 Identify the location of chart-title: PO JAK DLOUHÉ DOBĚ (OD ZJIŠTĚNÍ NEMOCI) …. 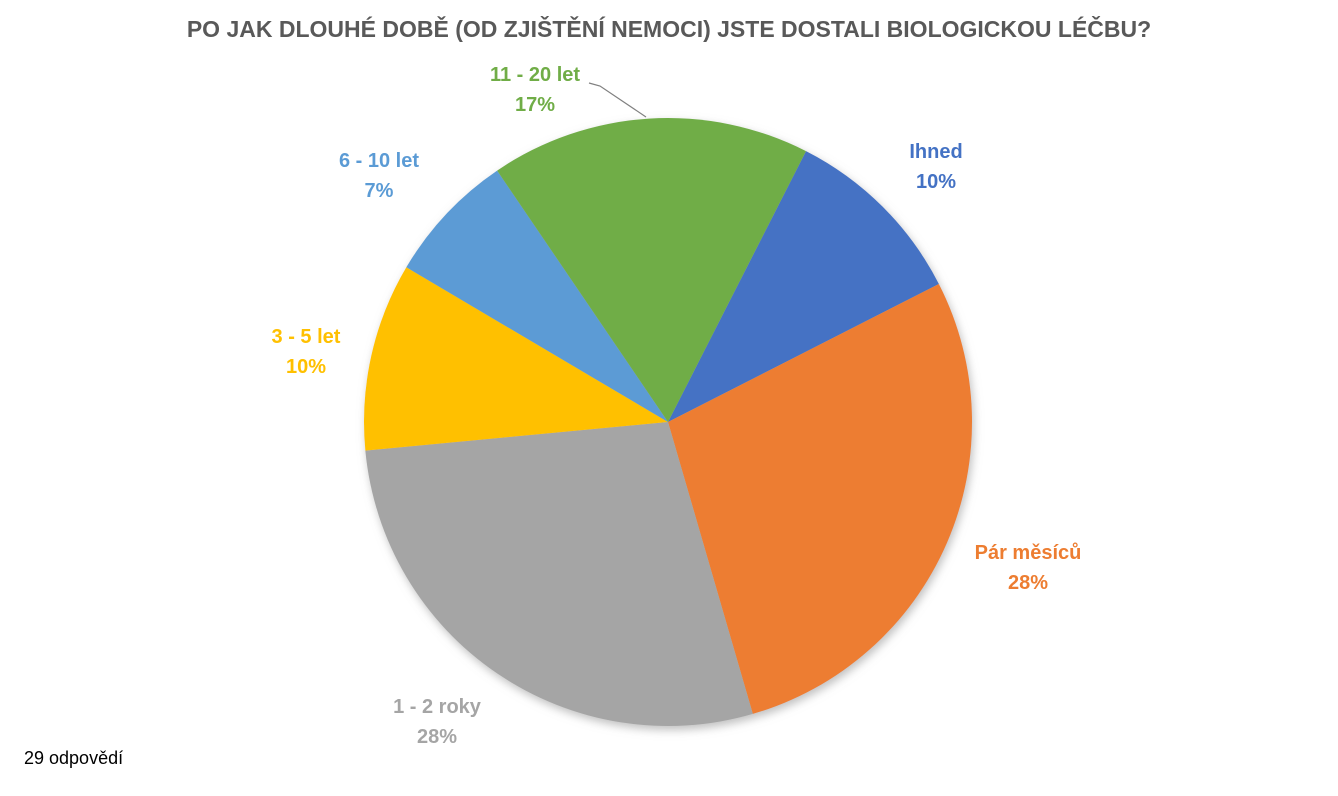
(669, 29).